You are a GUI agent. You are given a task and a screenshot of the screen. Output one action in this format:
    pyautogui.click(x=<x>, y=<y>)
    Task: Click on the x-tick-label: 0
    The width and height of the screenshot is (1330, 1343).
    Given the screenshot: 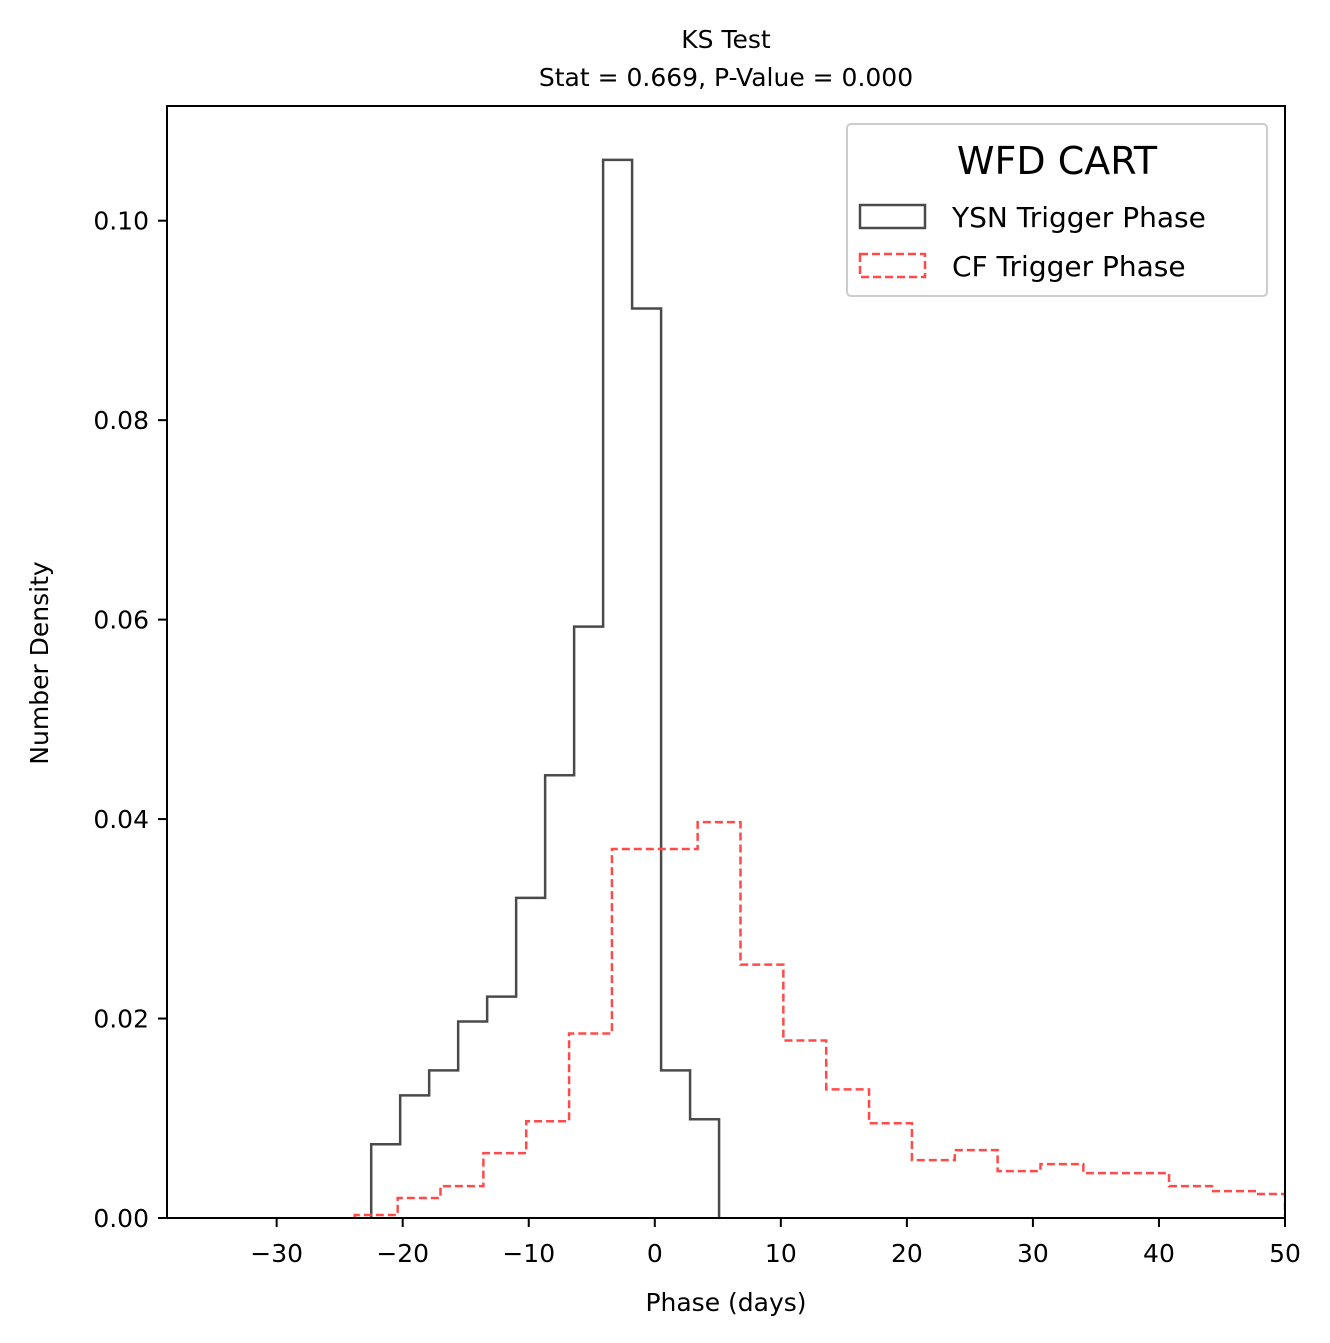 What is the action you would take?
    pyautogui.click(x=655, y=1253)
    